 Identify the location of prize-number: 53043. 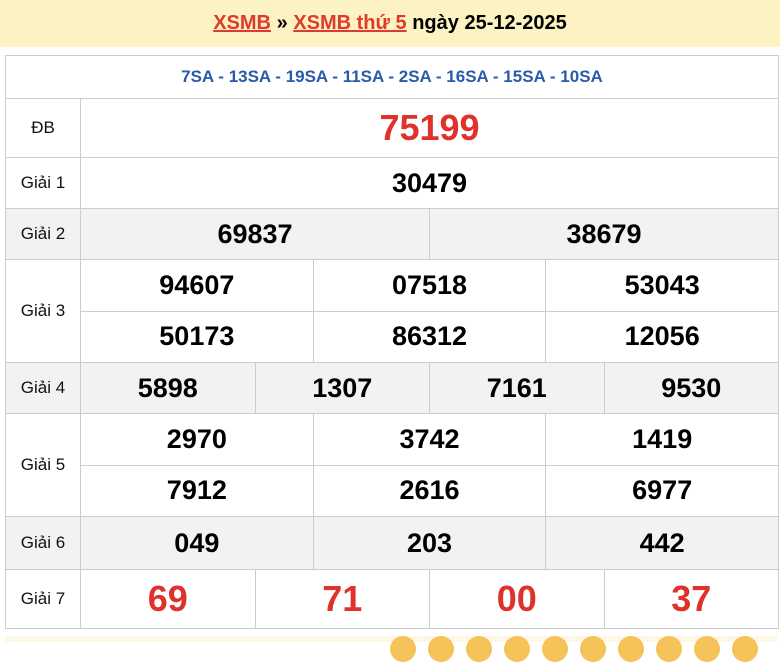
(661, 285).